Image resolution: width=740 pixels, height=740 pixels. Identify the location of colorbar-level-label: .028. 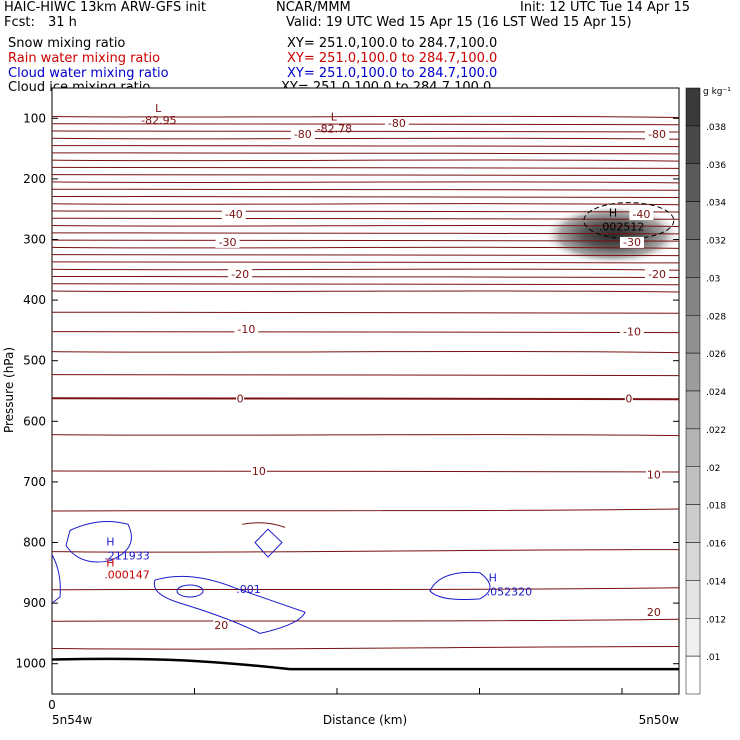
(716, 317).